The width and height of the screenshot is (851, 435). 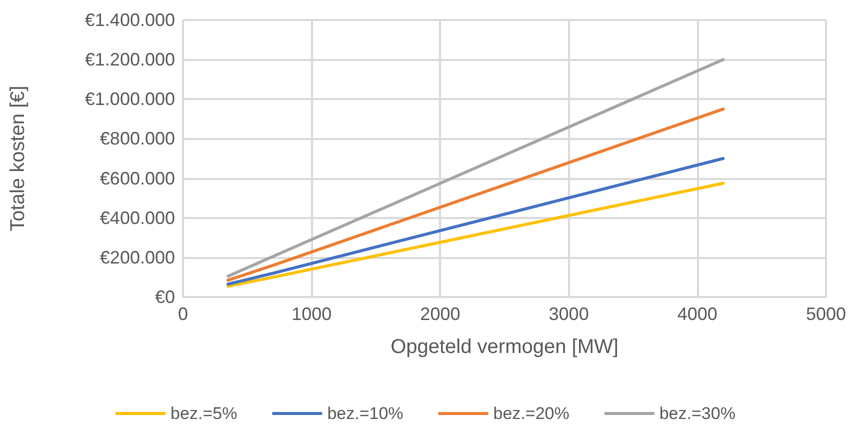 I want to click on x-tick-label: 3000, so click(x=568, y=314).